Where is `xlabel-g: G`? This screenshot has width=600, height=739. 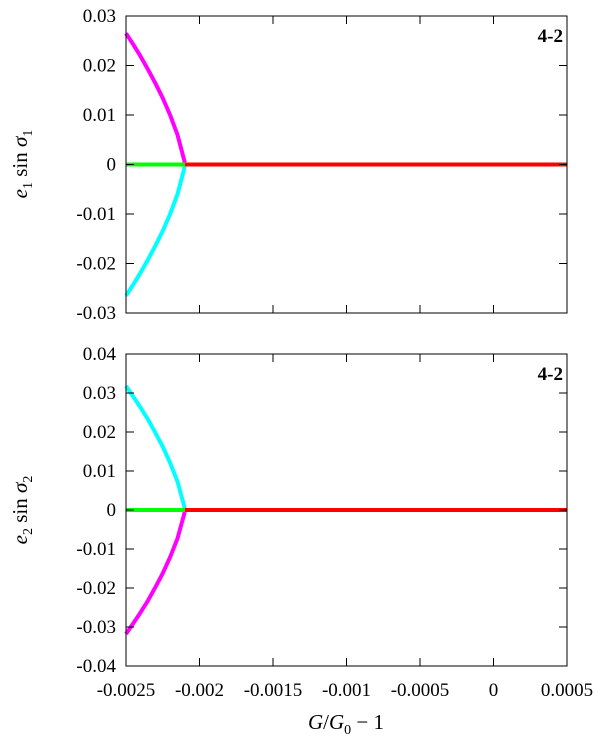 xlabel-g: G is located at coordinates (315, 722).